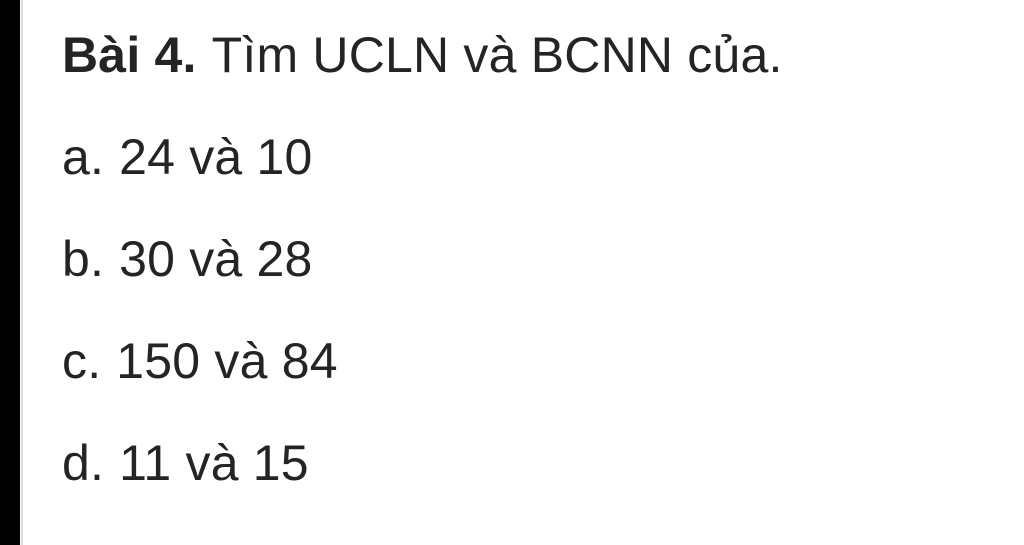  What do you see at coordinates (22, 272) in the screenshot?
I see `page-edge-line` at bounding box center [22, 272].